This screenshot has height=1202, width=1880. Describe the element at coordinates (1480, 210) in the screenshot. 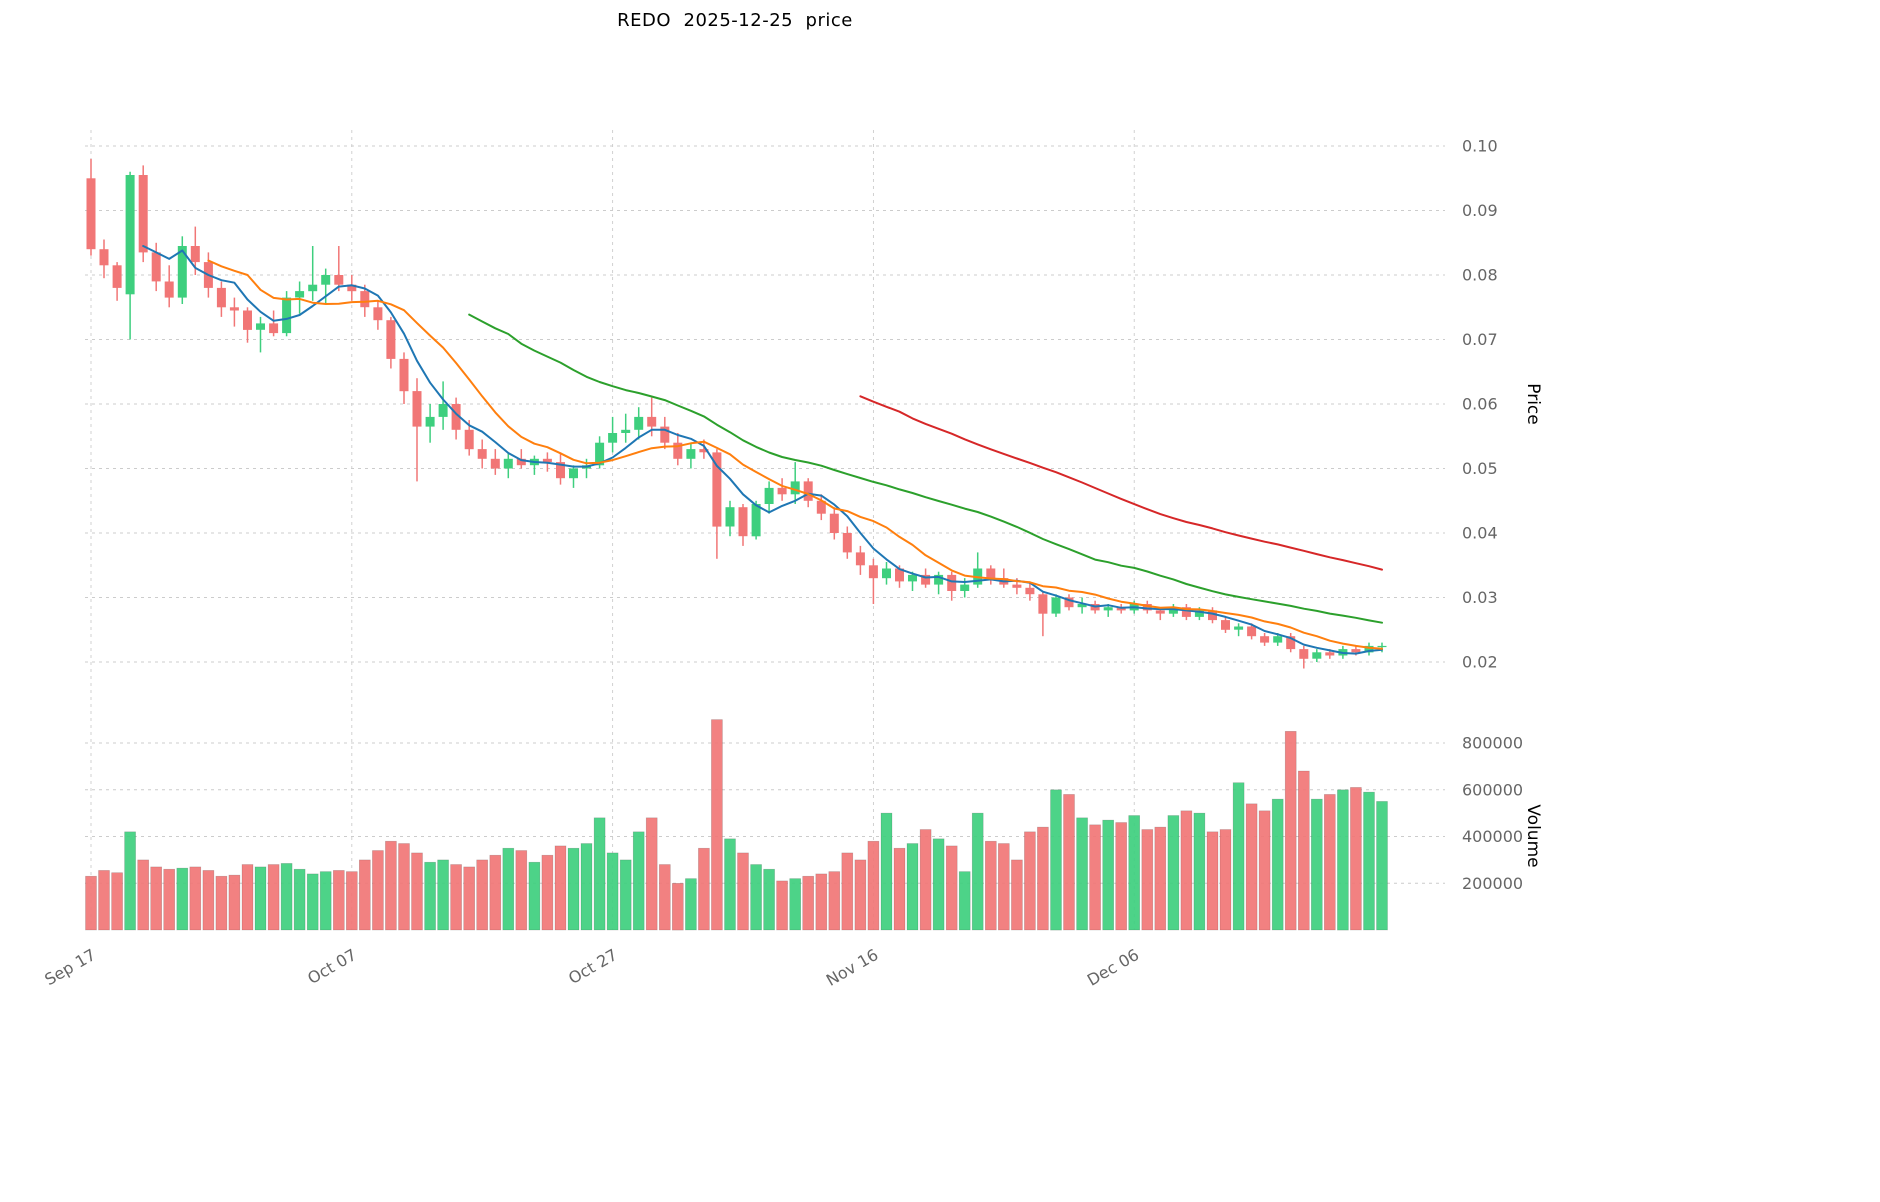

I see `price-tick-label: 0.09` at that location.